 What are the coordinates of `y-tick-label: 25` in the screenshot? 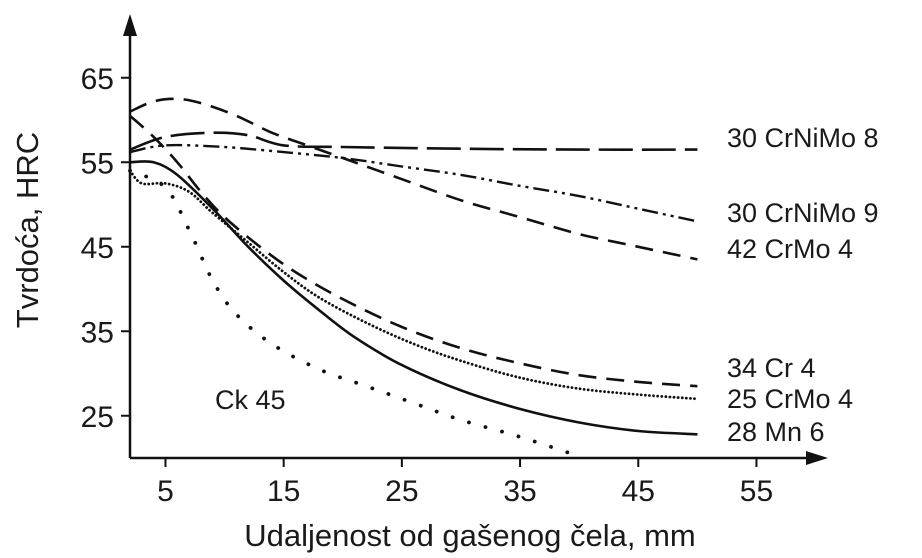 It's located at (97, 417).